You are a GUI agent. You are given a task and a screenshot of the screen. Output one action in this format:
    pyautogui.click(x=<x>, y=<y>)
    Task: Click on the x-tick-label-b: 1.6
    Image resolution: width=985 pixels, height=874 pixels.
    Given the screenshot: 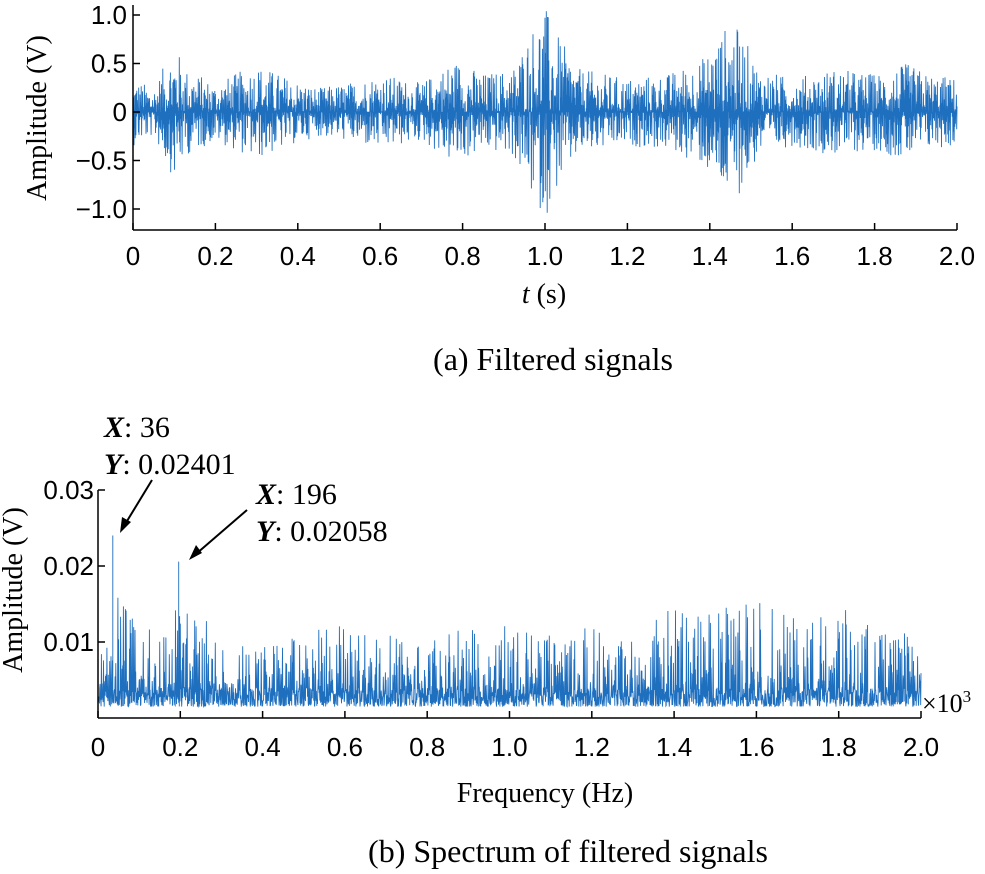 What is the action you would take?
    pyautogui.click(x=756, y=747)
    